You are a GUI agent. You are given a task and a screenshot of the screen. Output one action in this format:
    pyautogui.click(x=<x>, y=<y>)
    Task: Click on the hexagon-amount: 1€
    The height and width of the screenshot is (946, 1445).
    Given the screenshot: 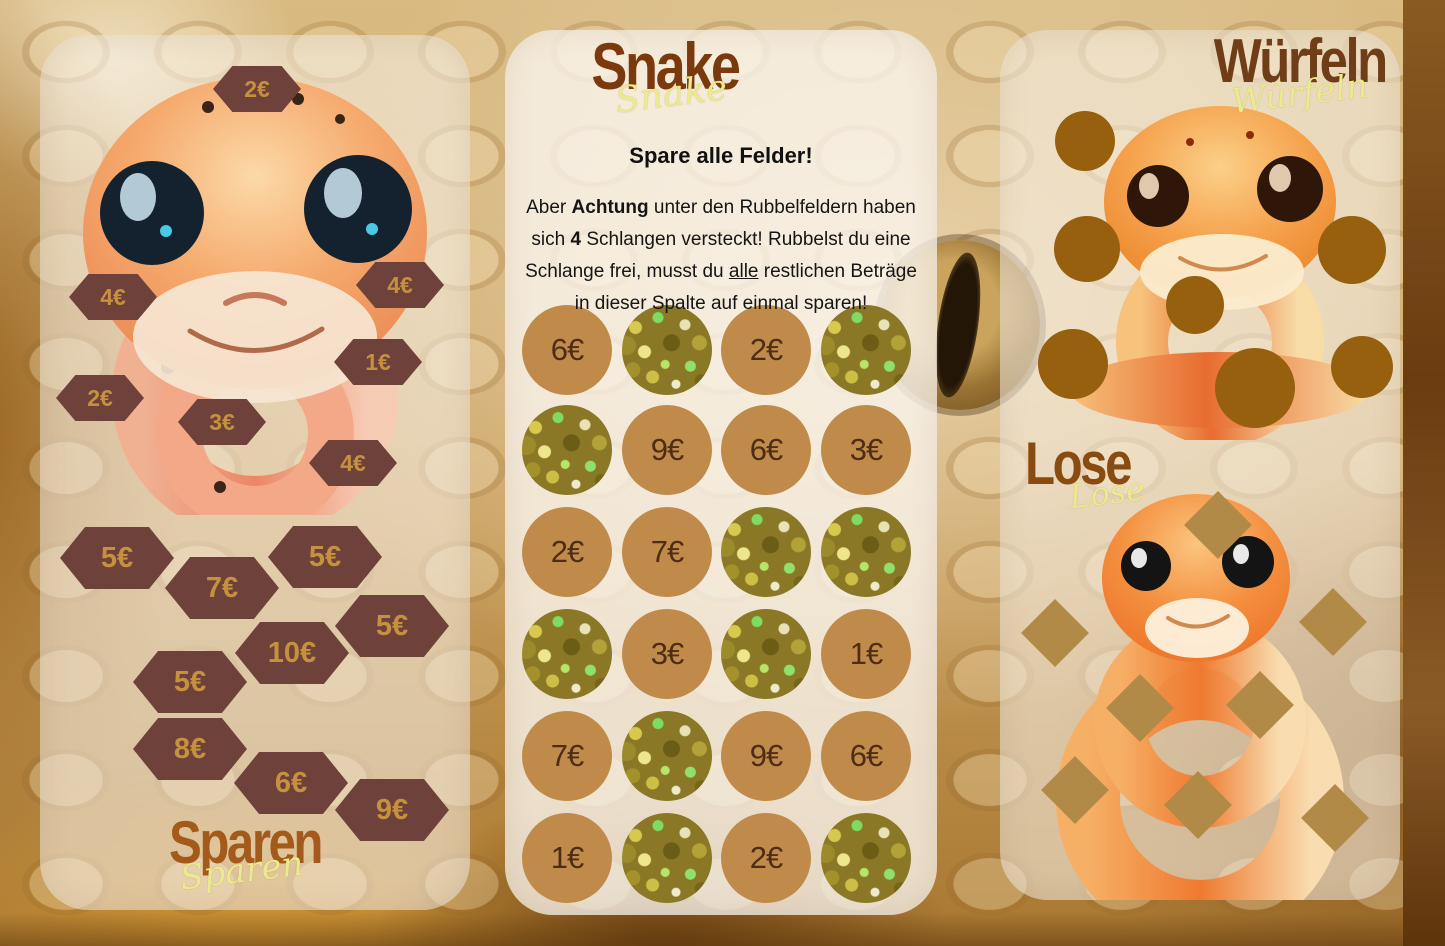 What is the action you would take?
    pyautogui.click(x=378, y=361)
    